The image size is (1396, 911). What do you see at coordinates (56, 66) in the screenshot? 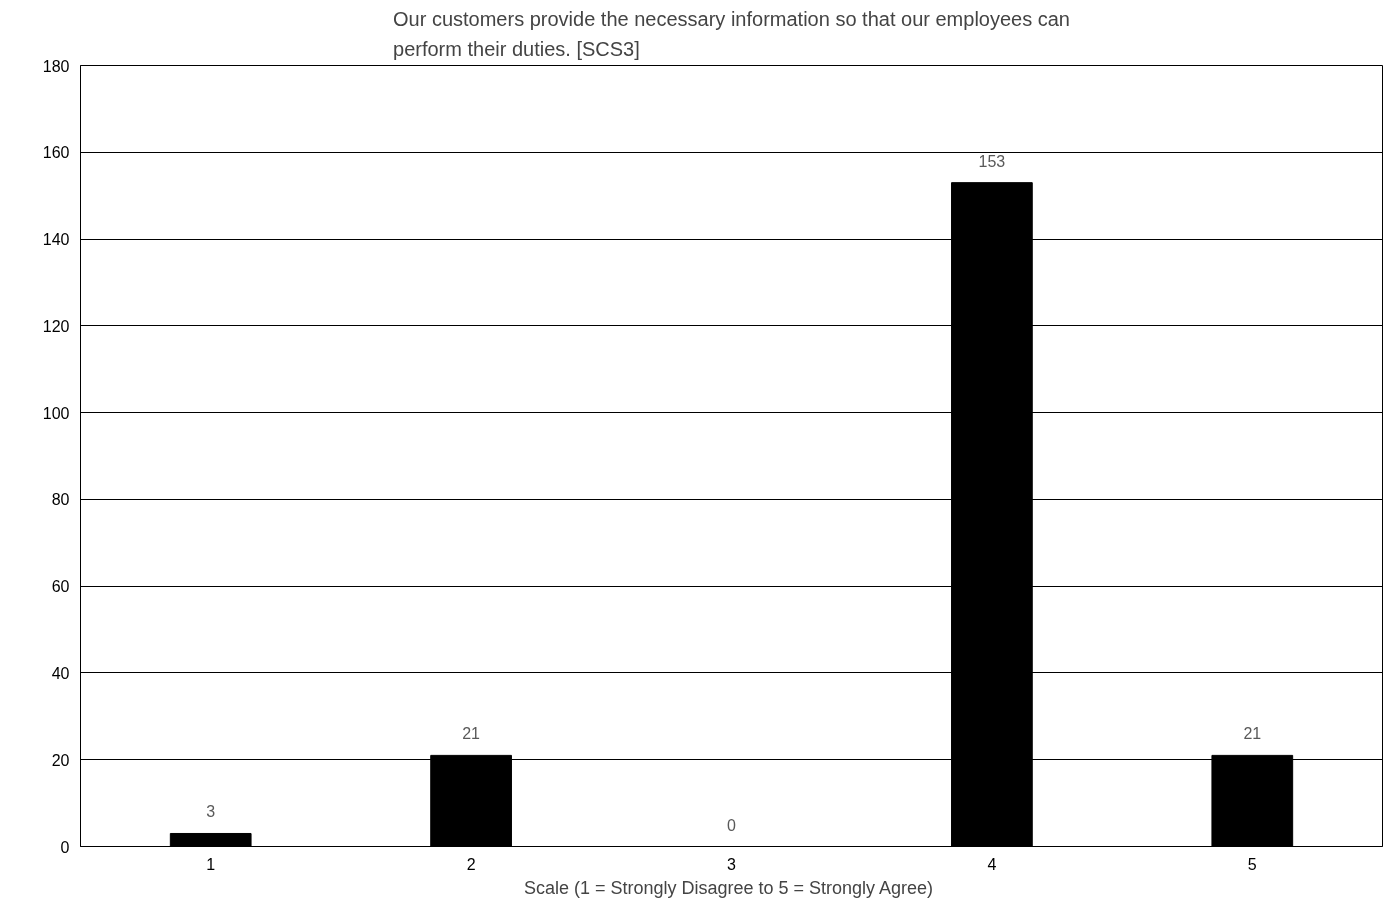
I see `y-tick-label: 180` at bounding box center [56, 66].